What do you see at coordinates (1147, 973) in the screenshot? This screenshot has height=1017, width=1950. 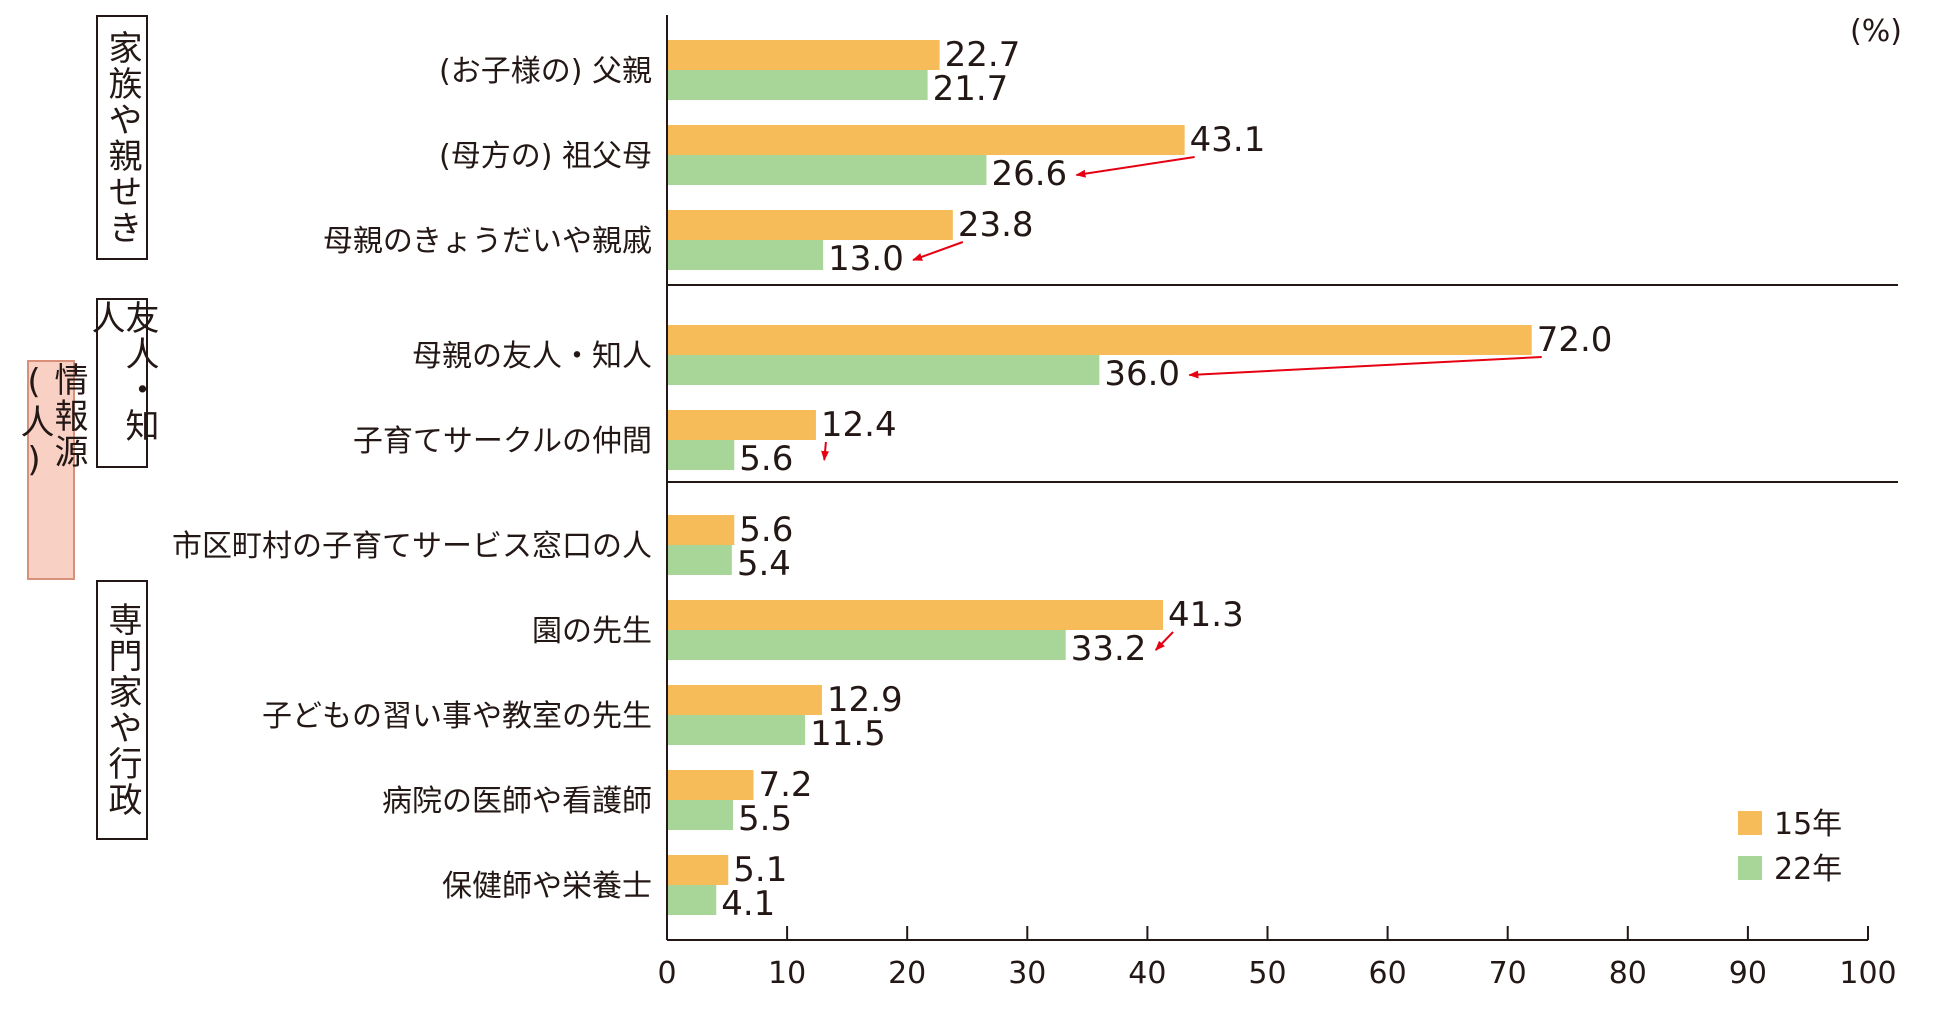 I see `x-tick-label: 40` at bounding box center [1147, 973].